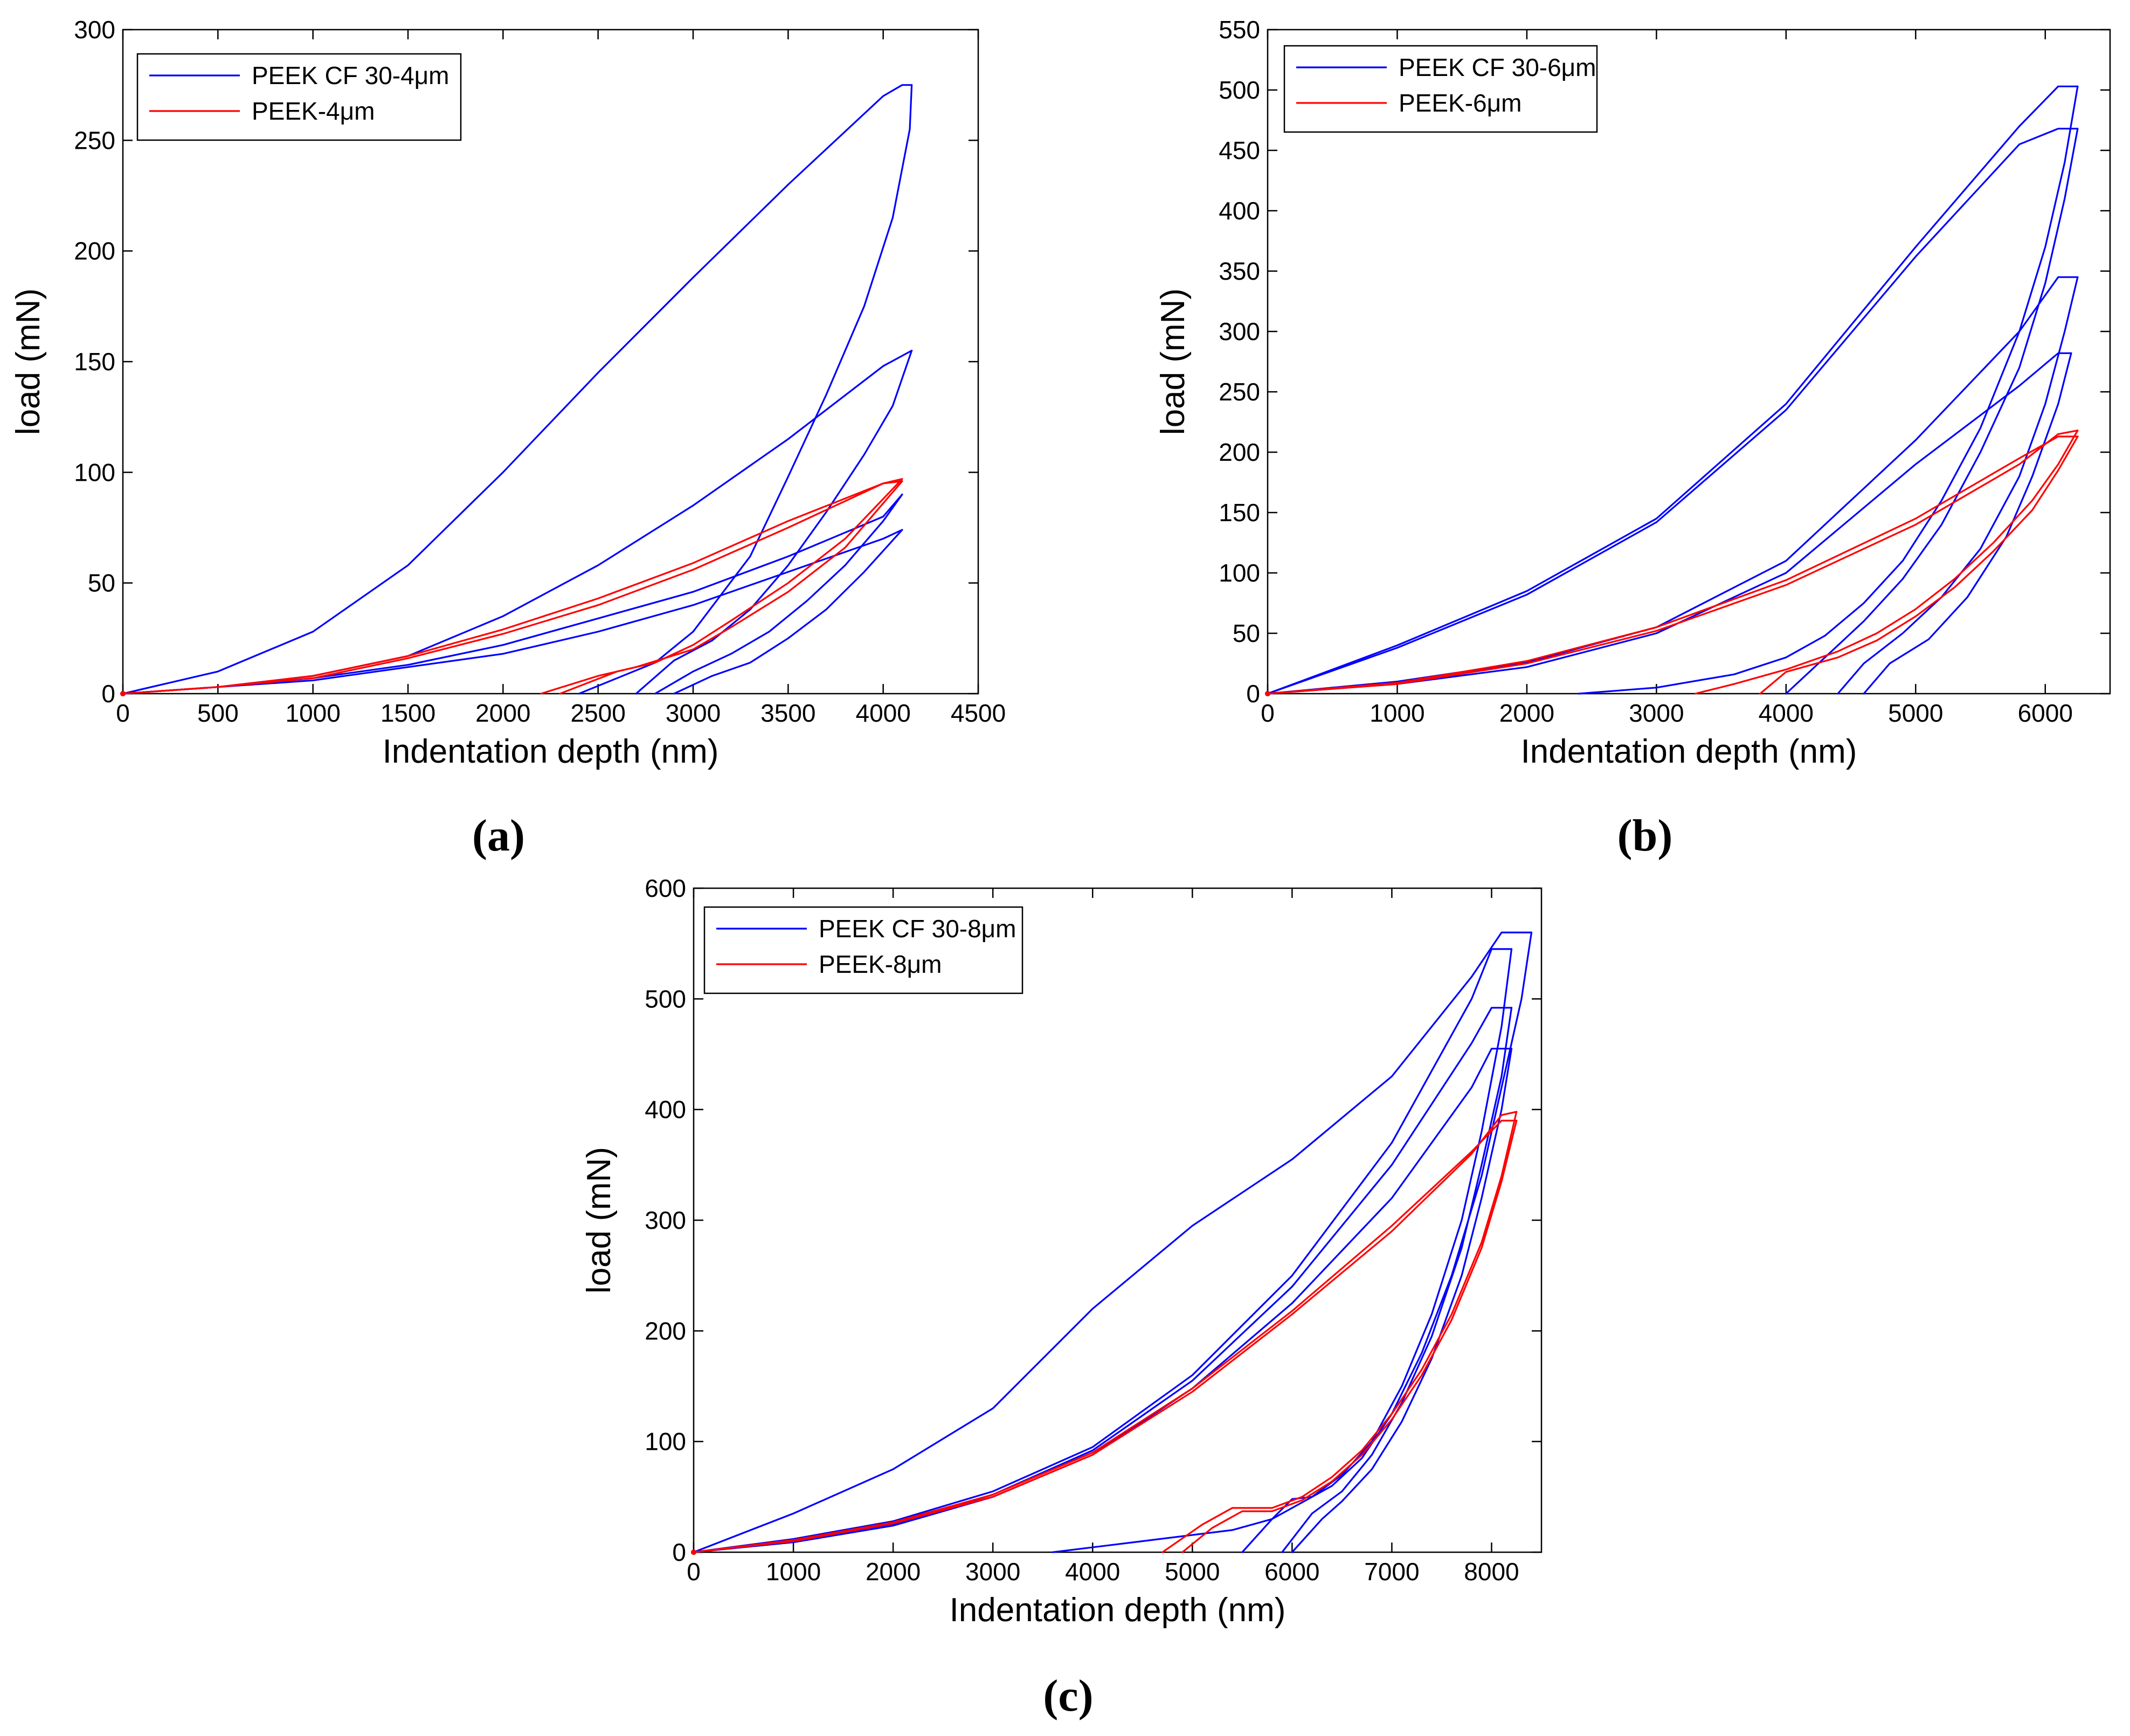 The height and width of the screenshot is (1736, 2130). I want to click on x-tick-label: 4500, so click(979, 713).